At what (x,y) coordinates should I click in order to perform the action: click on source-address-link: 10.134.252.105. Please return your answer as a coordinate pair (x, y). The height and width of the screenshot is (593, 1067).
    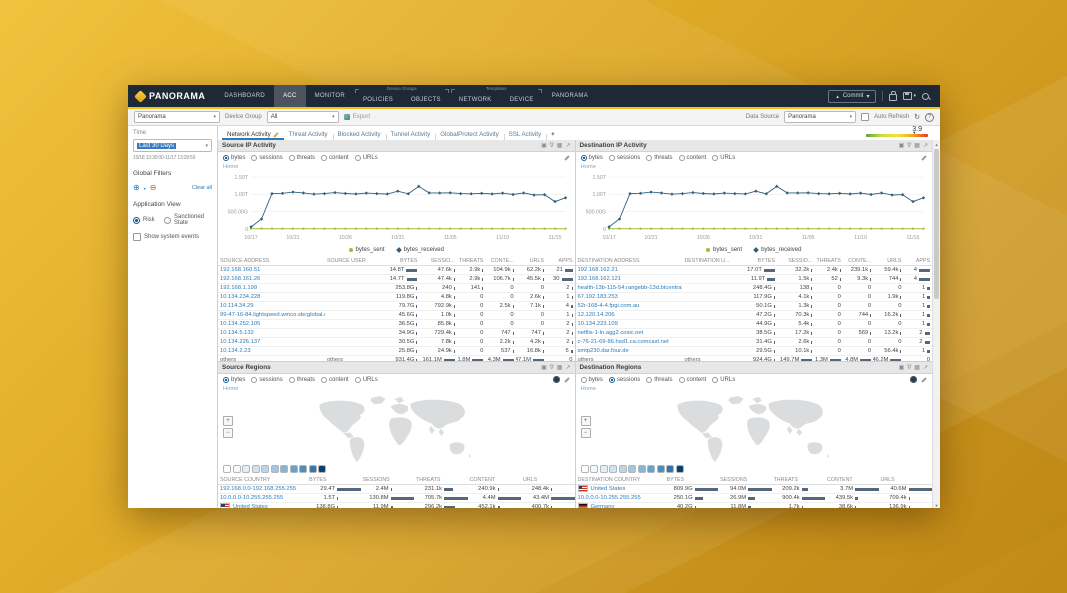
    Looking at the image, I should click on (240, 324).